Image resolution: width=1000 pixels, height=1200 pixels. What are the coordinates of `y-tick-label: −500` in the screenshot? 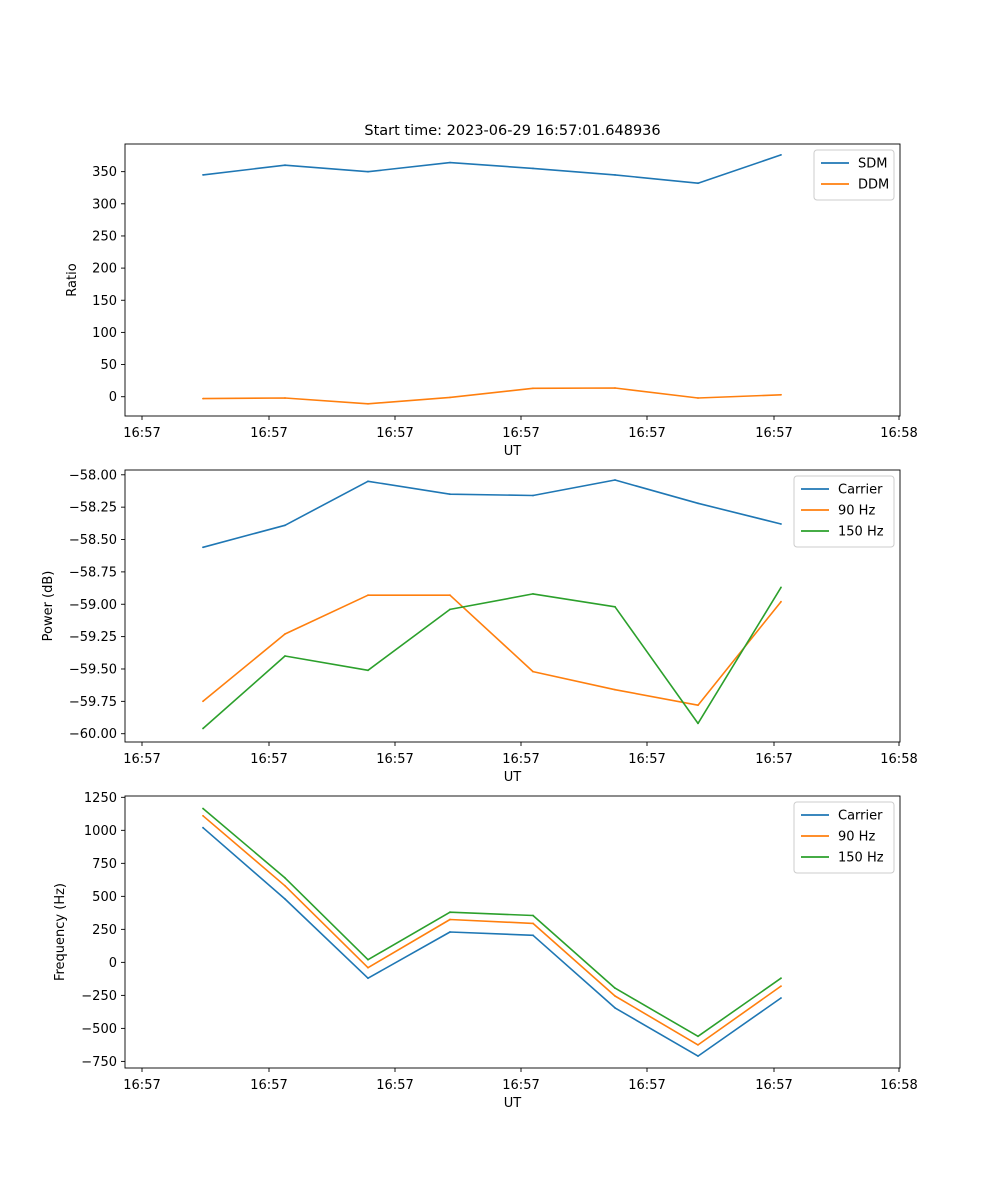 It's located at (99, 1029).